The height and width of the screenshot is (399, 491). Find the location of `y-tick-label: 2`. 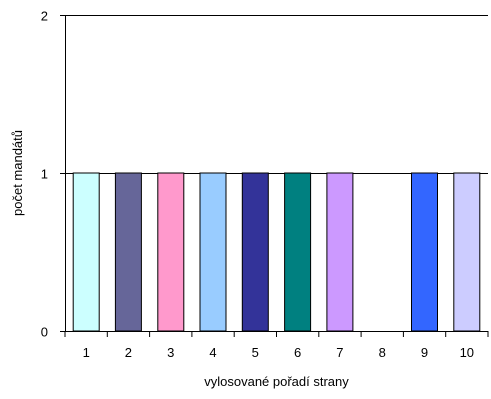

y-tick-label: 2 is located at coordinates (44, 16).